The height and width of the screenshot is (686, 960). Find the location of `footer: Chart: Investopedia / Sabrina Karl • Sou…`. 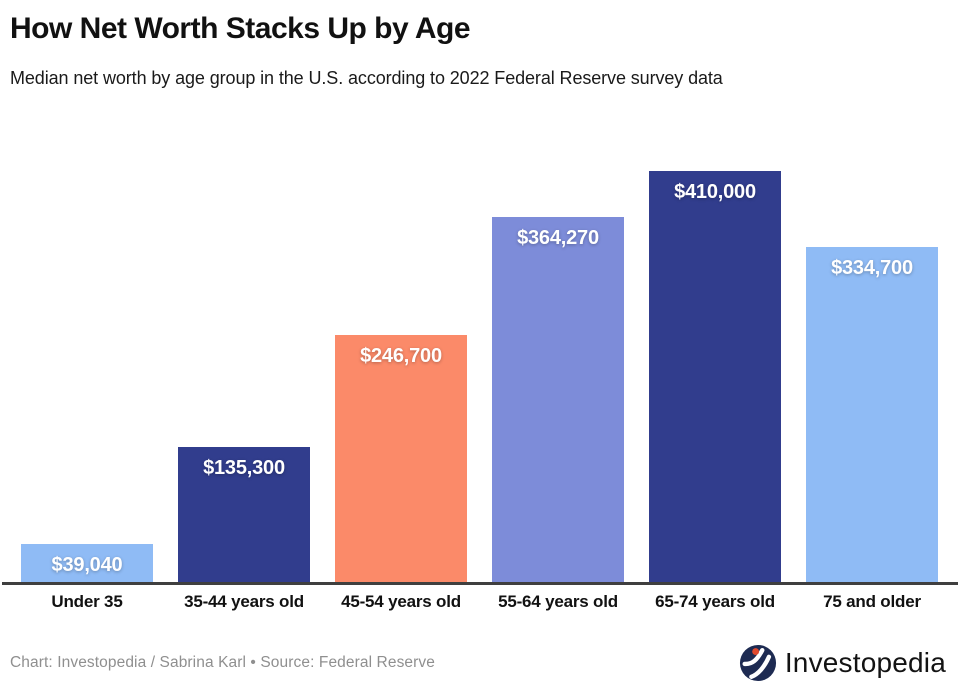

footer: Chart: Investopedia / Sabrina Karl • Sou… is located at coordinates (478, 663).